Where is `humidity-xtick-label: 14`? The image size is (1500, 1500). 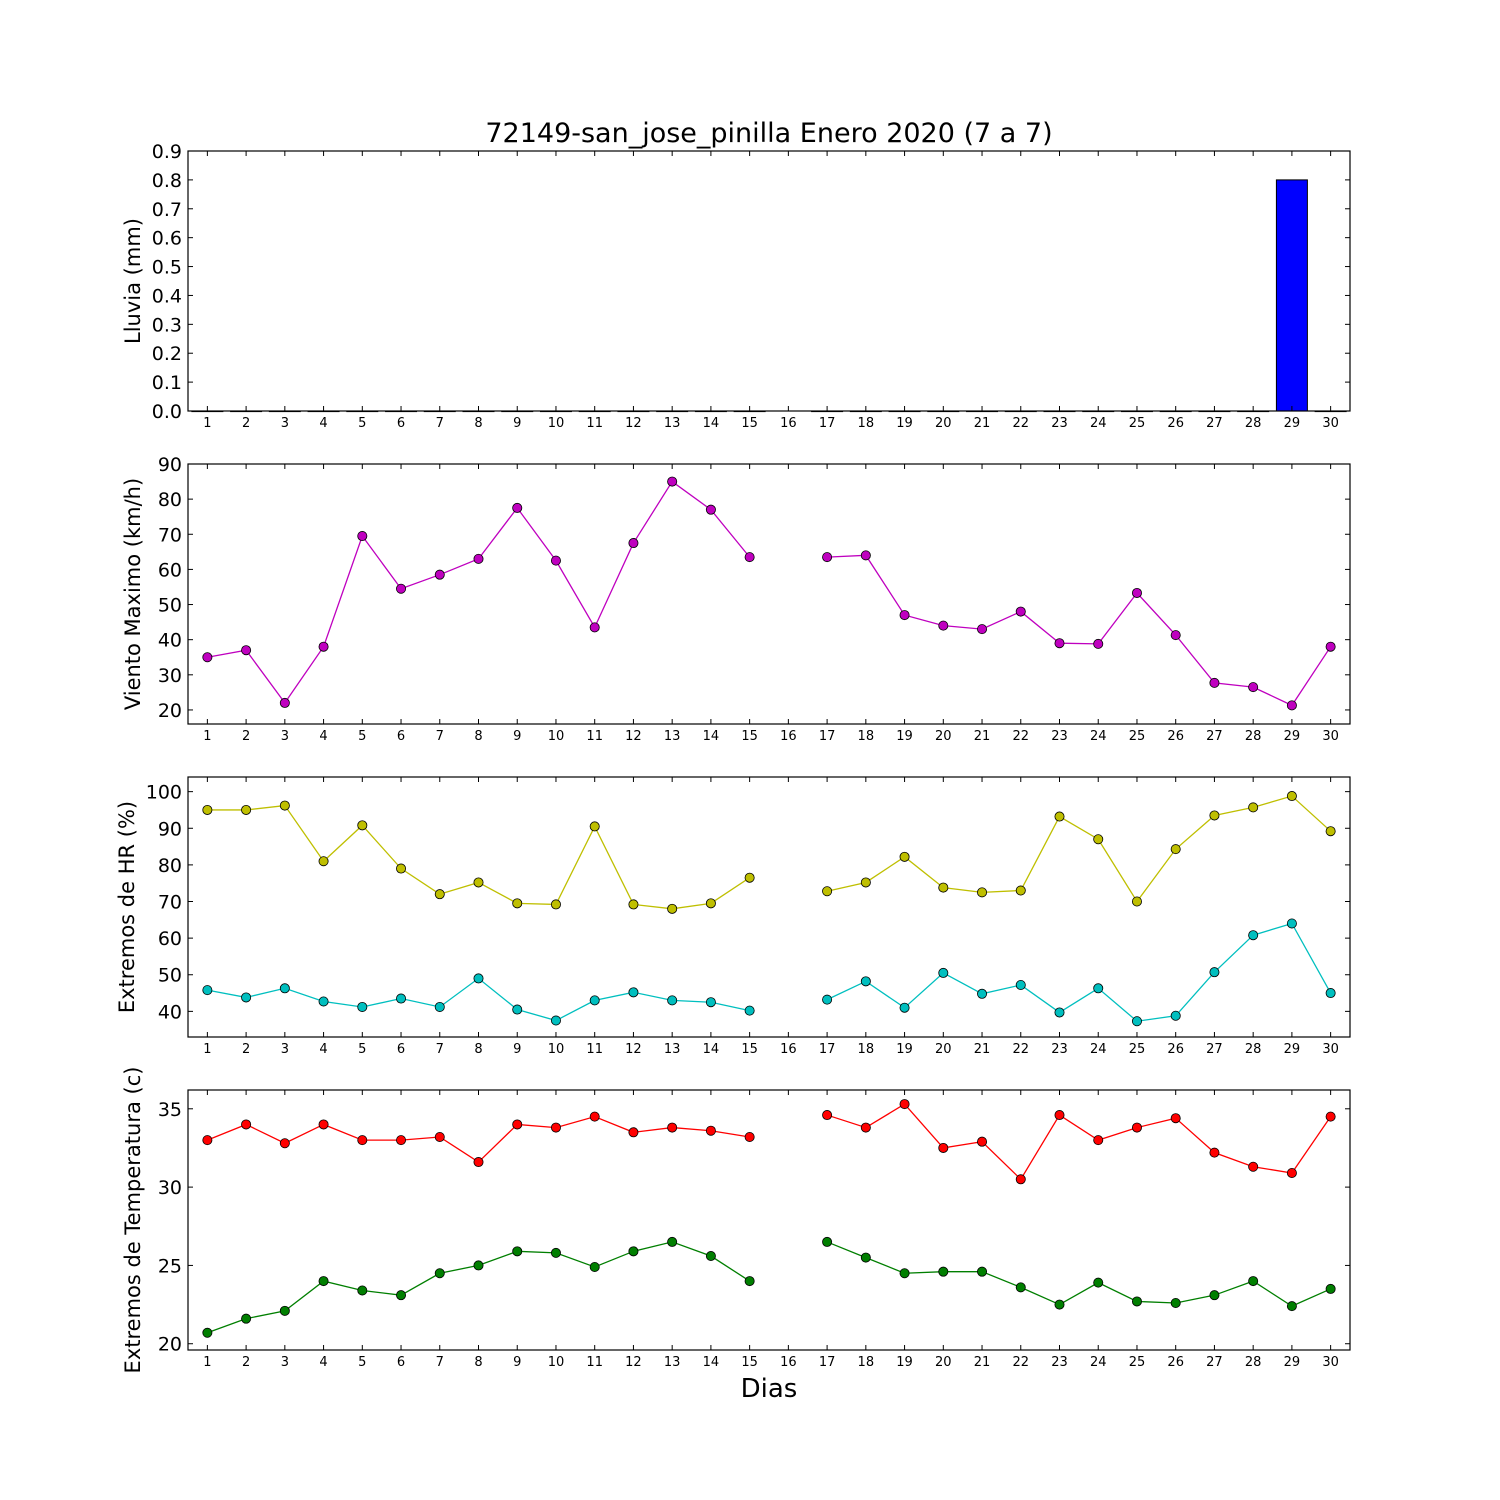 humidity-xtick-label: 14 is located at coordinates (711, 1049).